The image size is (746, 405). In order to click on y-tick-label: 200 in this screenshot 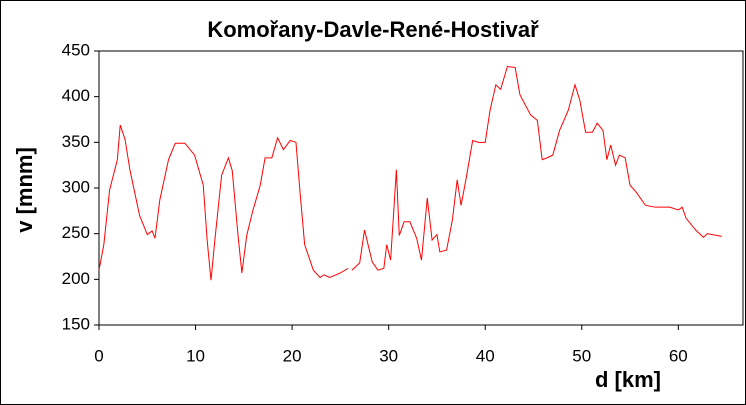, I will do `click(76, 278)`.